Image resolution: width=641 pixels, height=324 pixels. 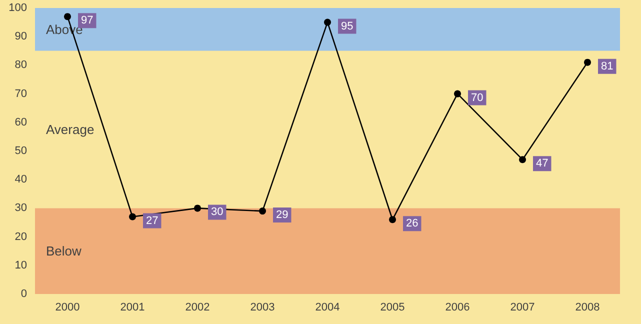 I want to click on data-label: 81, so click(x=607, y=66).